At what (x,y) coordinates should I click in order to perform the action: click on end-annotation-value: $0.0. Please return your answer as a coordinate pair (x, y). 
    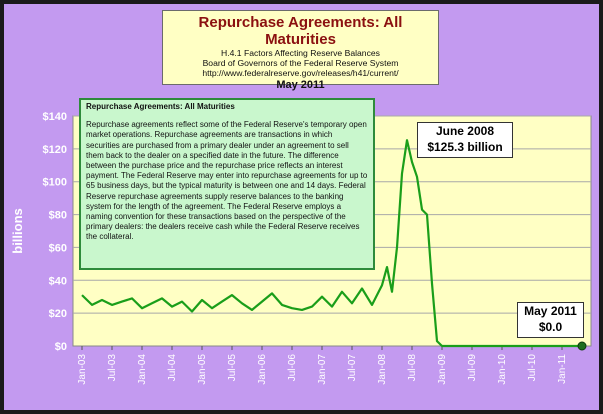
    Looking at the image, I should click on (550, 327).